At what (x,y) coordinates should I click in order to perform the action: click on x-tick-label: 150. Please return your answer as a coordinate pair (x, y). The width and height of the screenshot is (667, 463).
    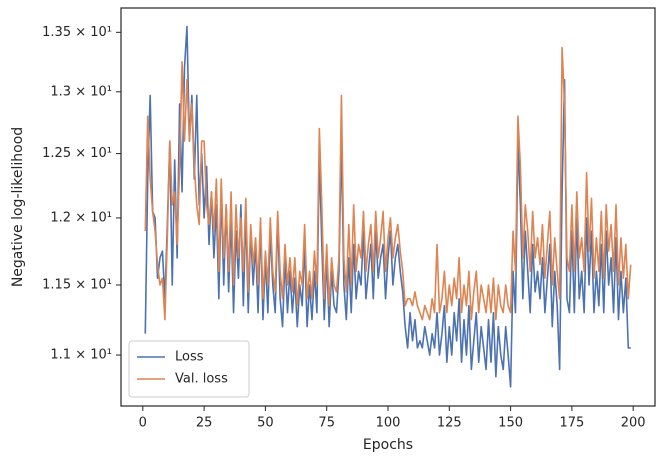
    Looking at the image, I should click on (510, 423).